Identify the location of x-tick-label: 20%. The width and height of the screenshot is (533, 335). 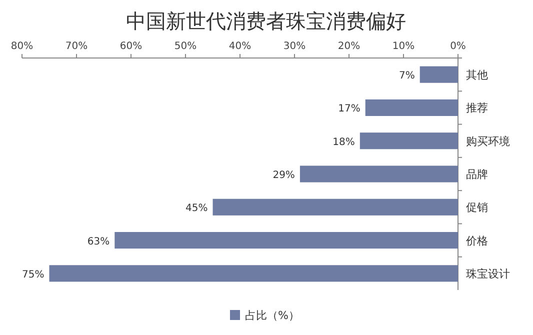
(349, 46).